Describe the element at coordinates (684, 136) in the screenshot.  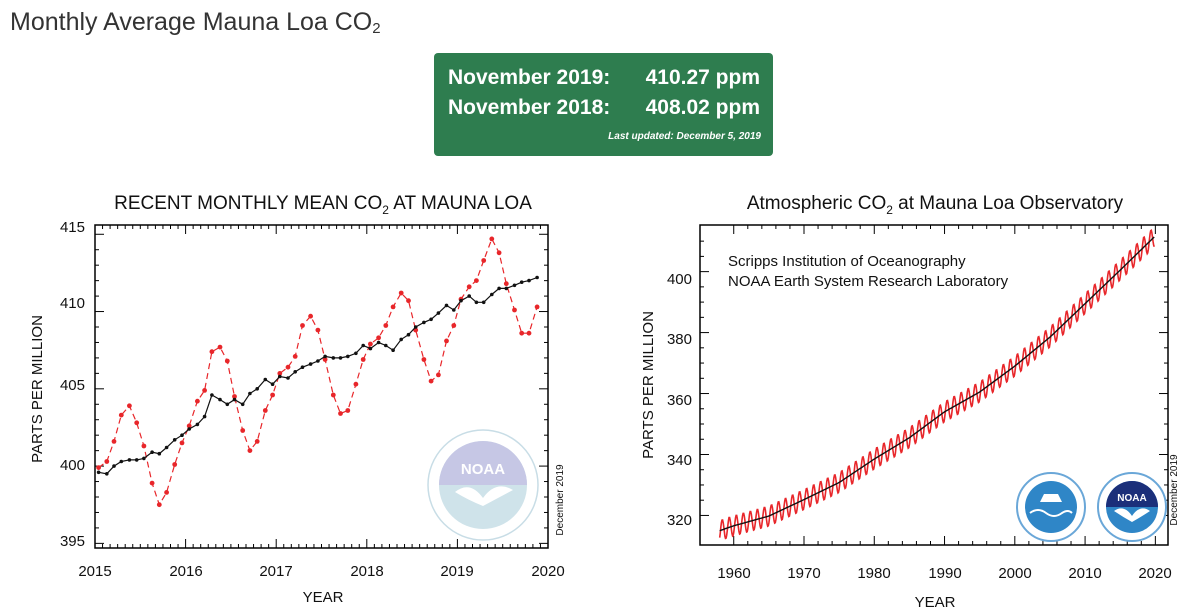
I see `last-updated-note: Last updated: December 5, 2019` at that location.